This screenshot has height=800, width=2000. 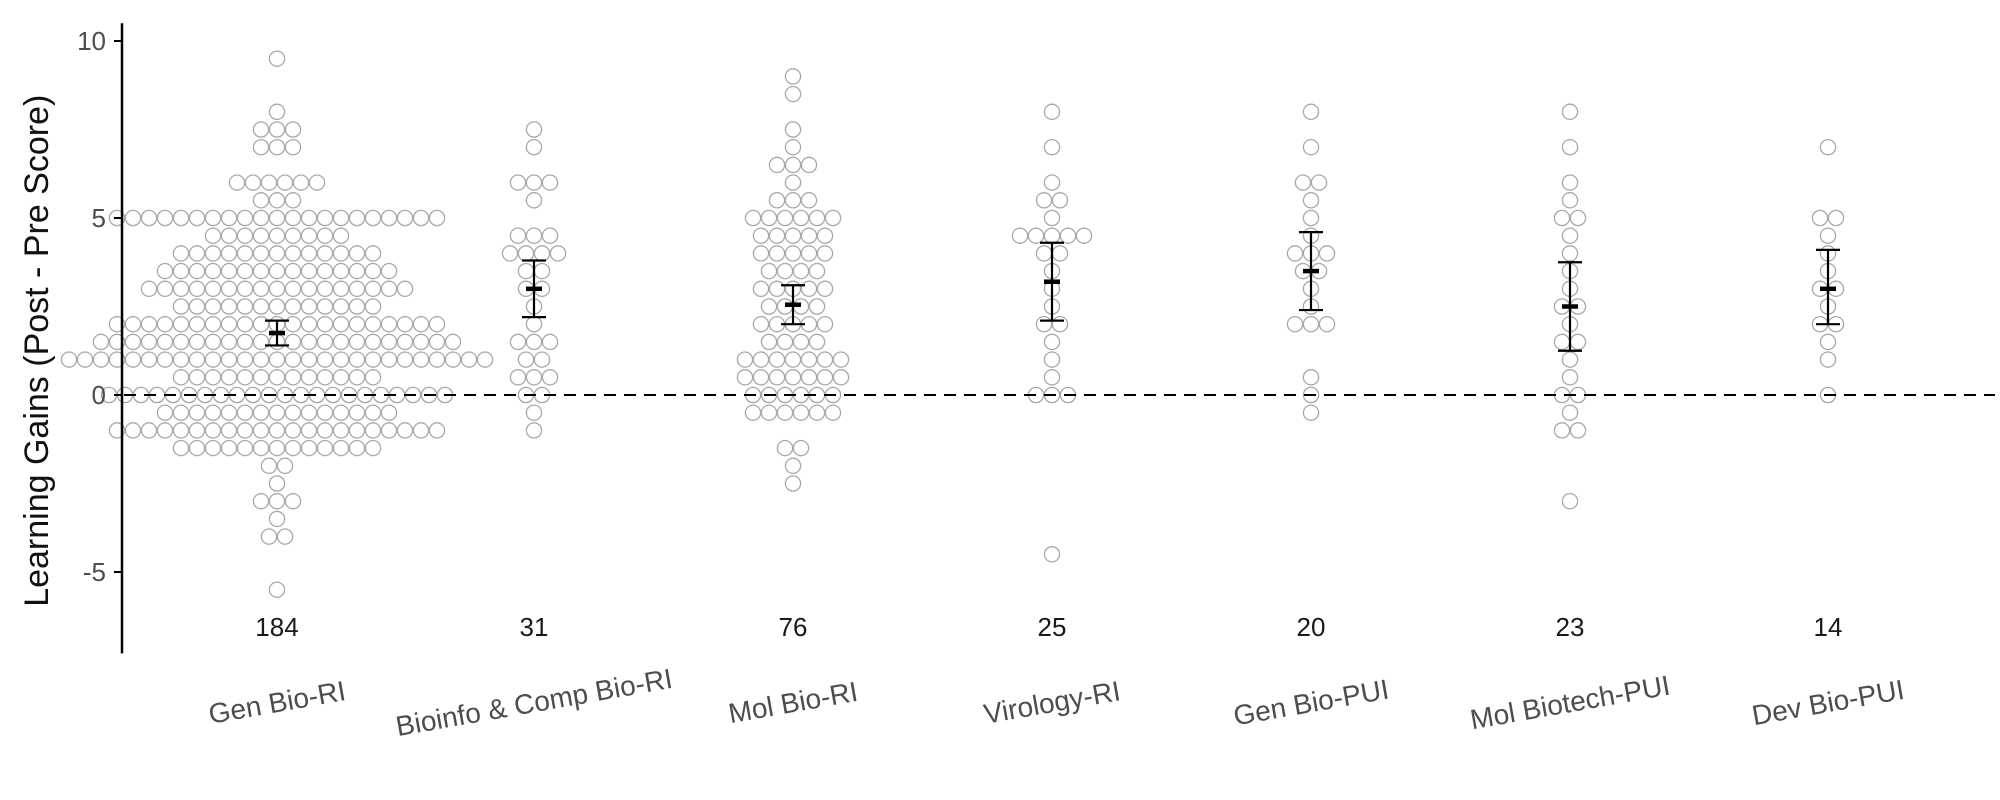 What do you see at coordinates (1052, 291) in the screenshot?
I see `summary-error-bars` at bounding box center [1052, 291].